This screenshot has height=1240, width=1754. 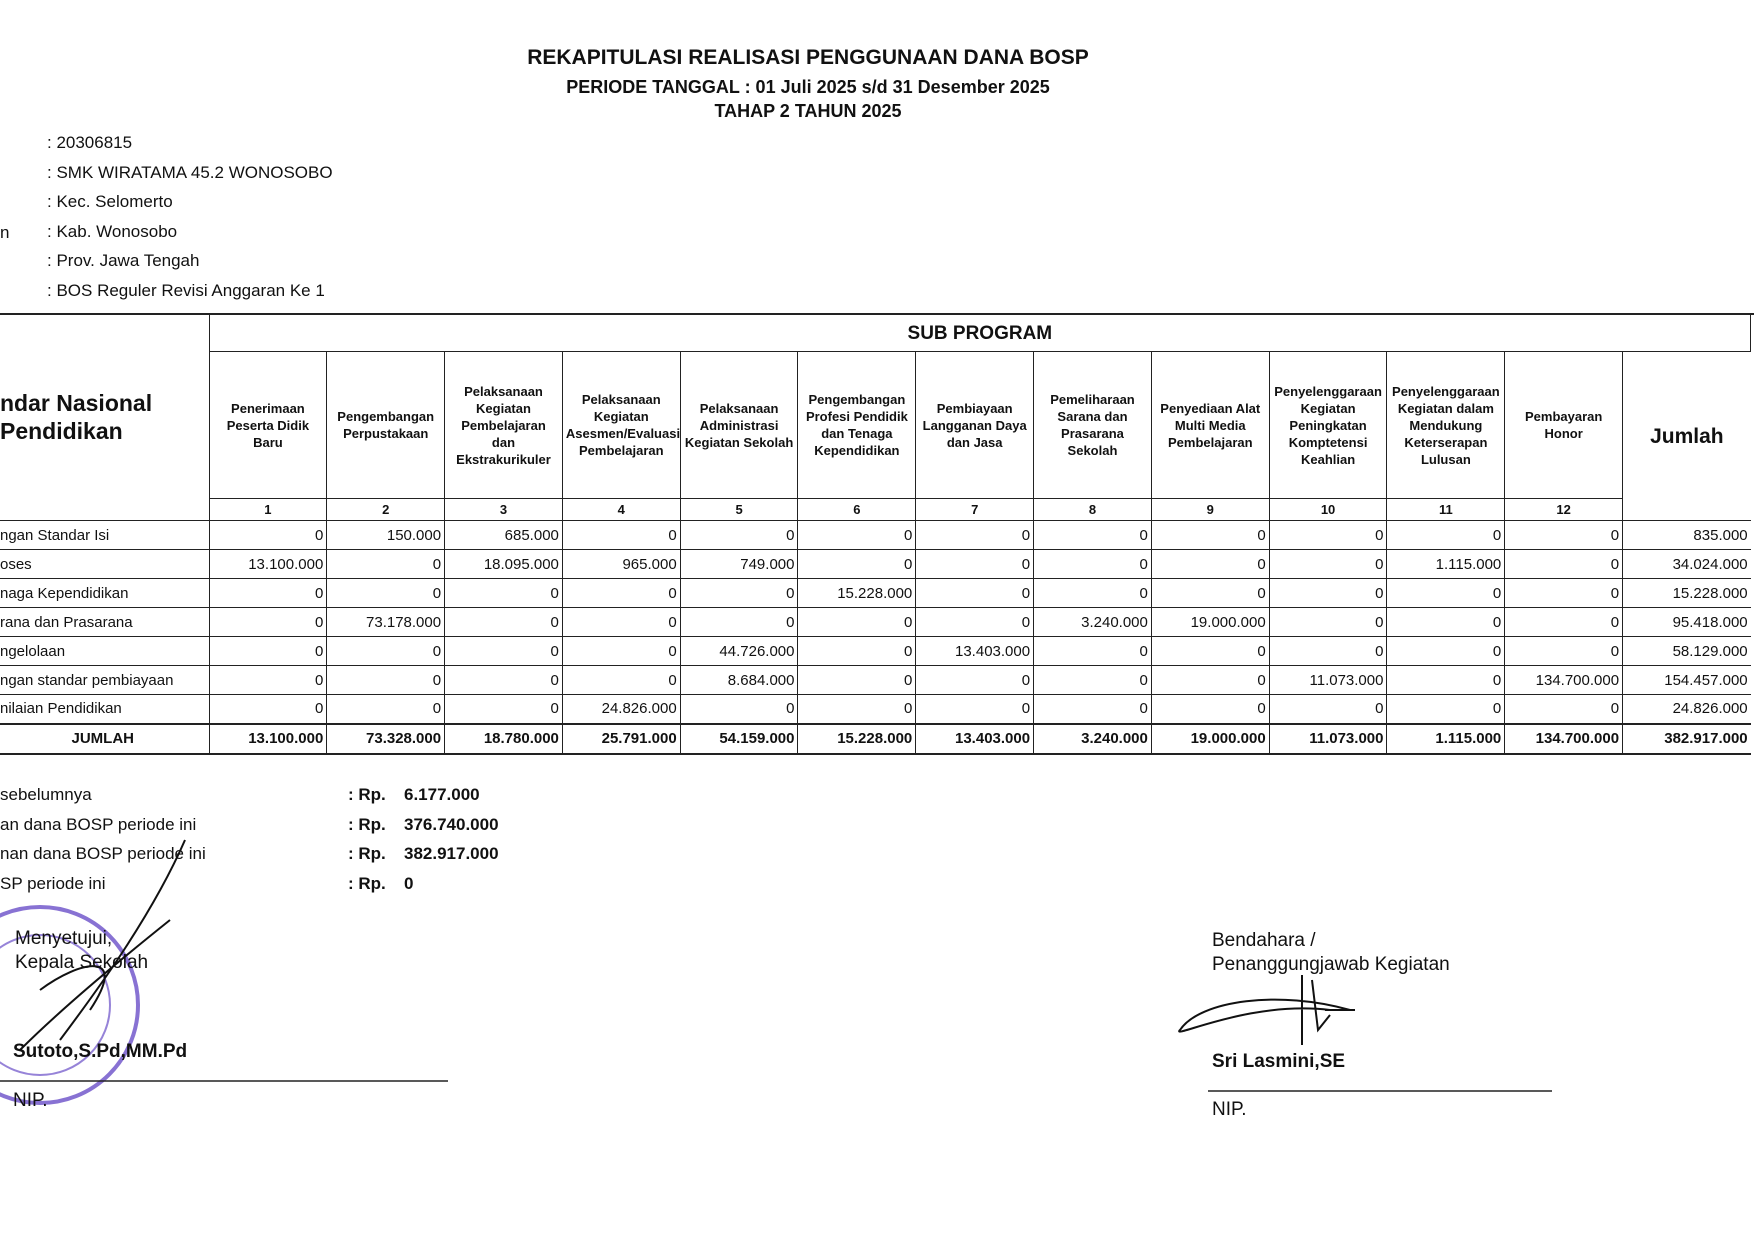 I want to click on left-nip: NIP., so click(x=30, y=1100).